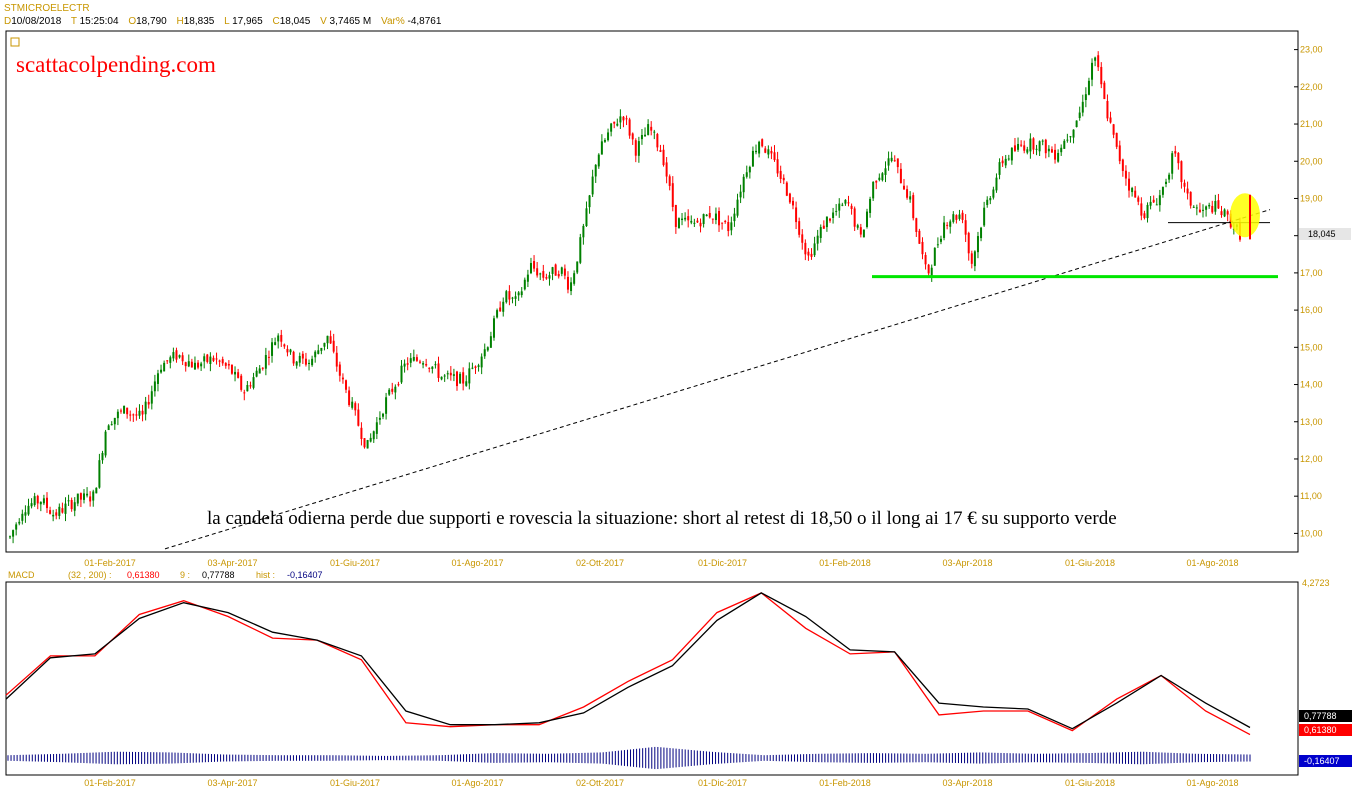 This screenshot has height=800, width=1352. Describe the element at coordinates (629, 758) in the screenshot. I see `macd-histogram` at that location.